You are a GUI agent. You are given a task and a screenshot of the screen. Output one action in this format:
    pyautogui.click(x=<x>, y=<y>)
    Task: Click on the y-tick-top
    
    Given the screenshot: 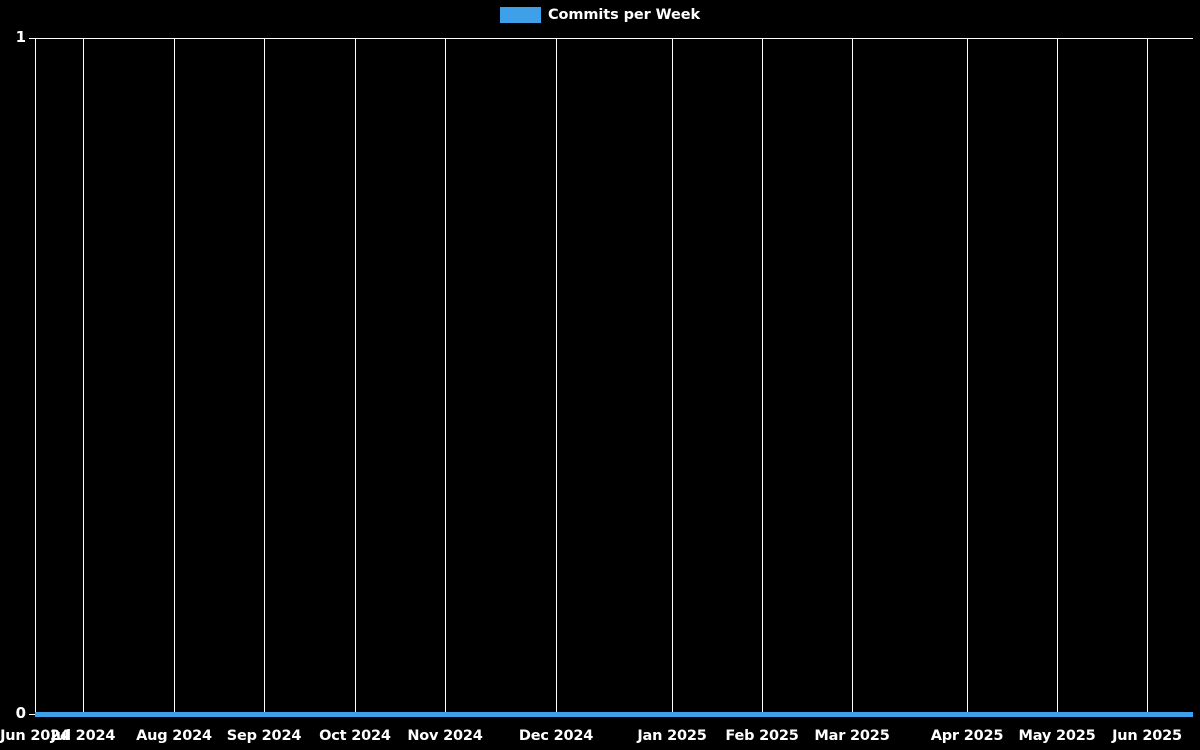 What is the action you would take?
    pyautogui.click(x=32, y=38)
    